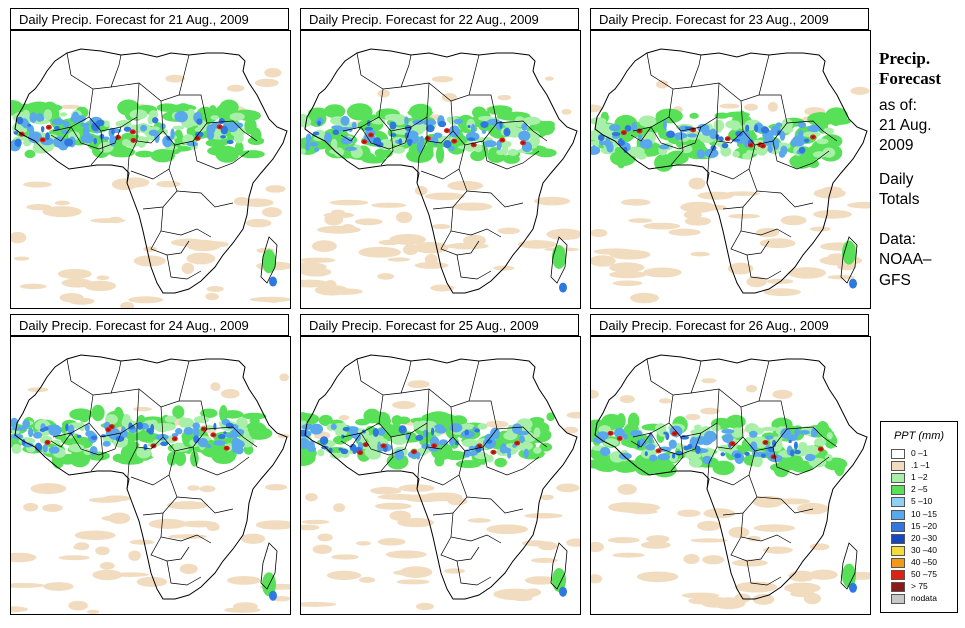 The width and height of the screenshot is (965, 628). I want to click on panel-title: Daily Precip. Forecast for 21 Aug., 2009, so click(149, 19).